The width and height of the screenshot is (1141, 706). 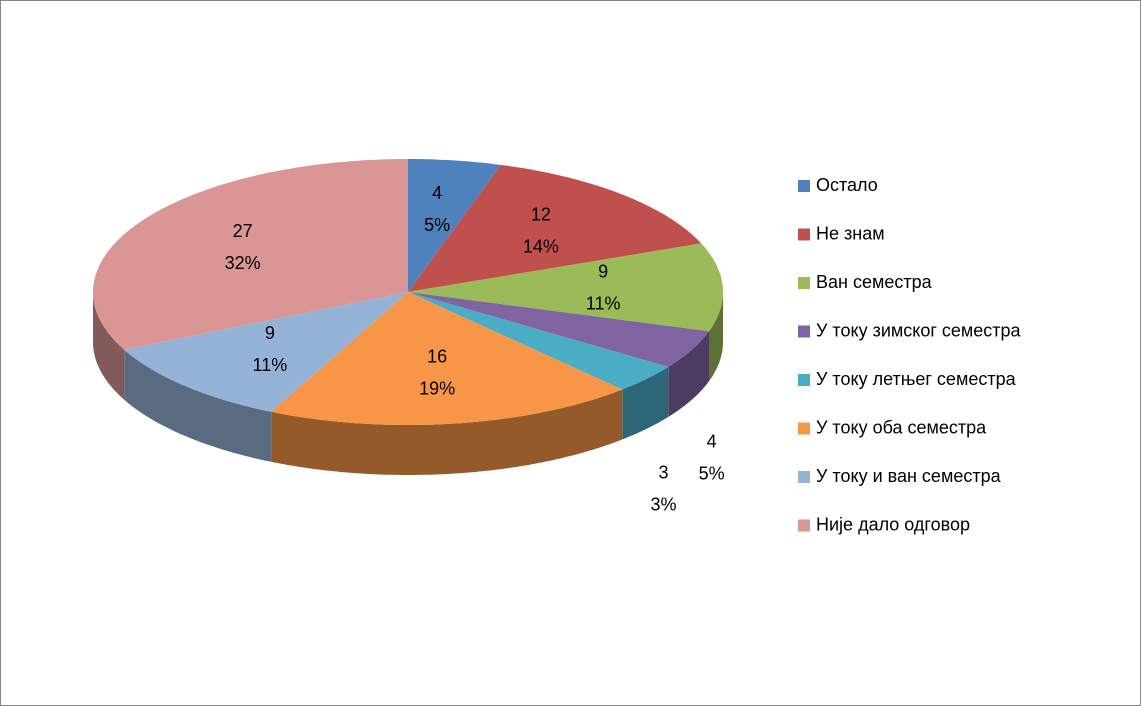 I want to click on percent-label: 32%, so click(x=243, y=263).